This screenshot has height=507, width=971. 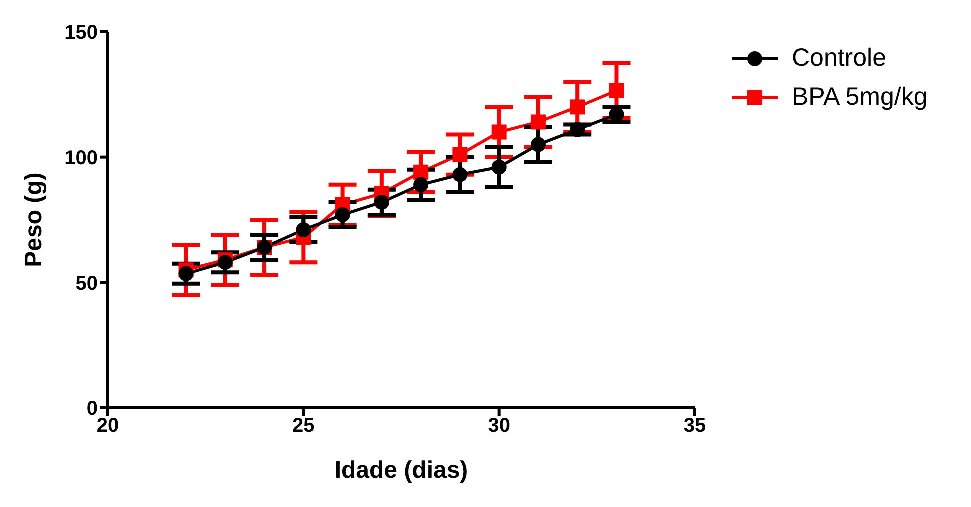 I want to click on y-axis-title: Peso (g), so click(x=34, y=220).